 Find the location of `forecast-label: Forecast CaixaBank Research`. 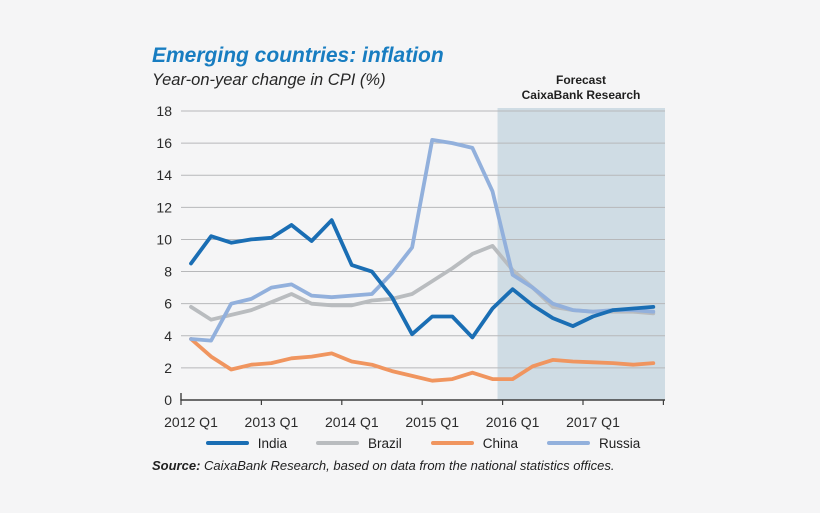

forecast-label: Forecast CaixaBank Research is located at coordinates (581, 88).